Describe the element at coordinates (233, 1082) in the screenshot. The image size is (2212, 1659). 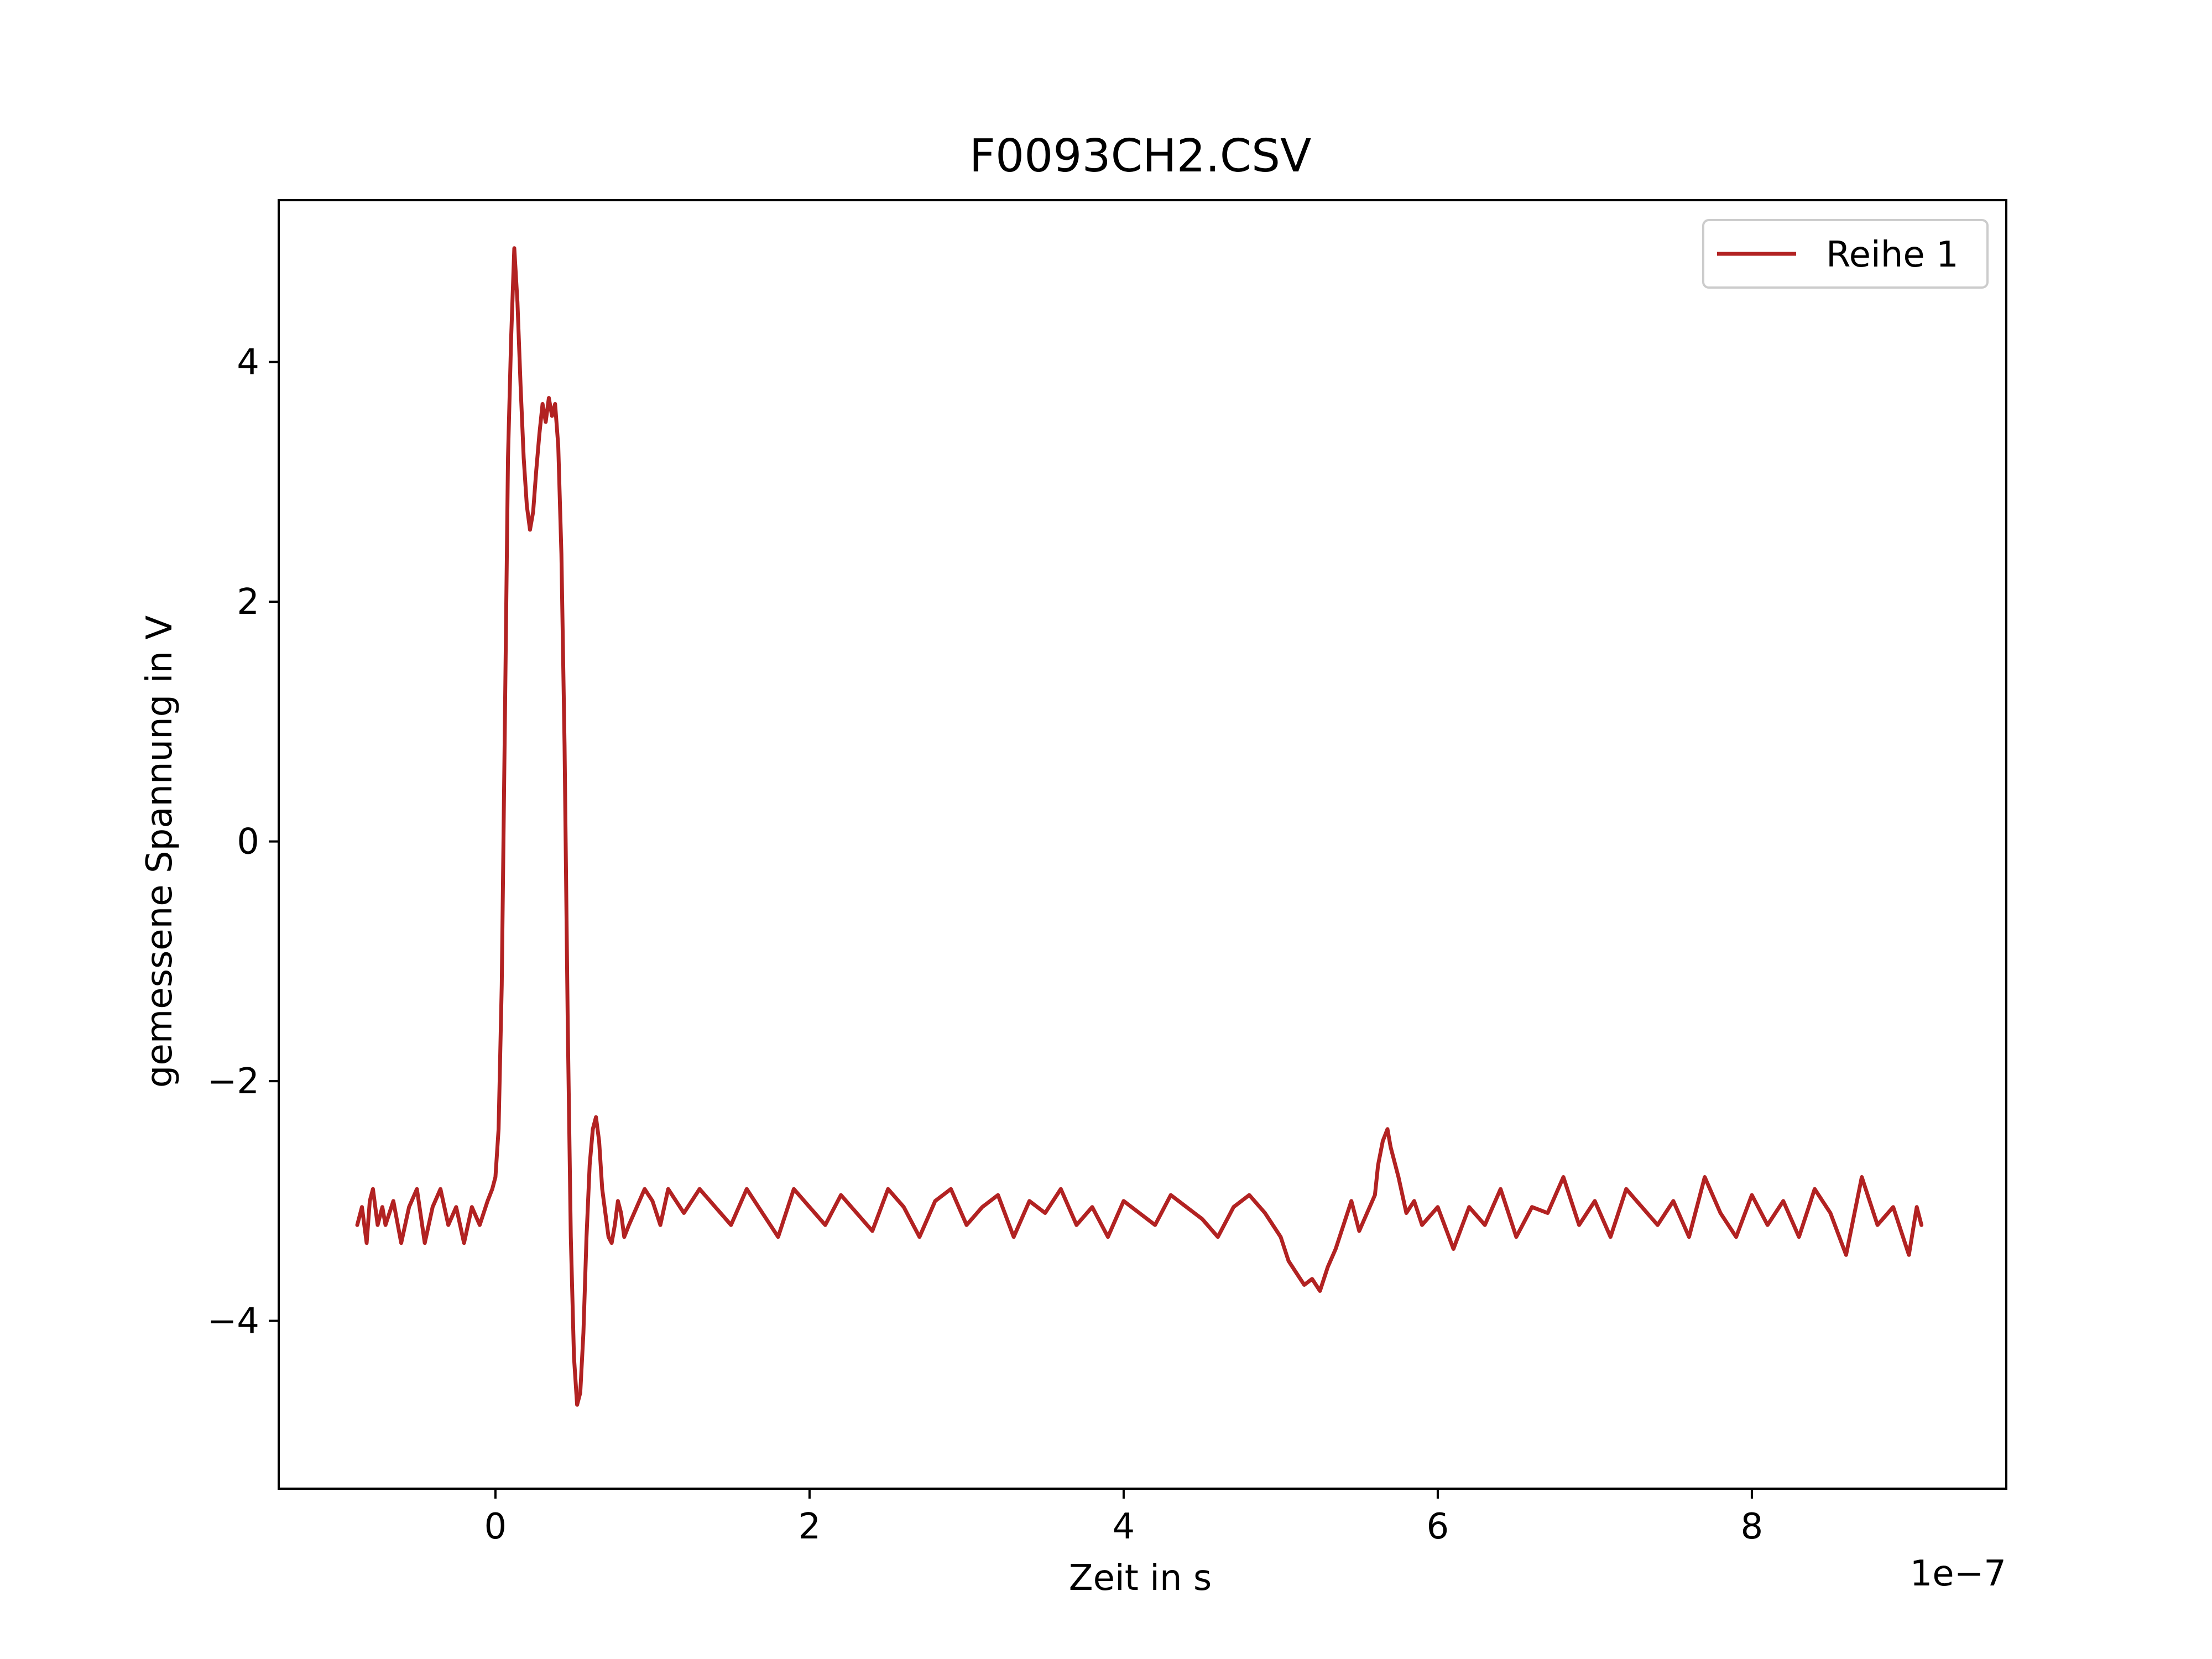
I see `y-tick-label: −2` at that location.